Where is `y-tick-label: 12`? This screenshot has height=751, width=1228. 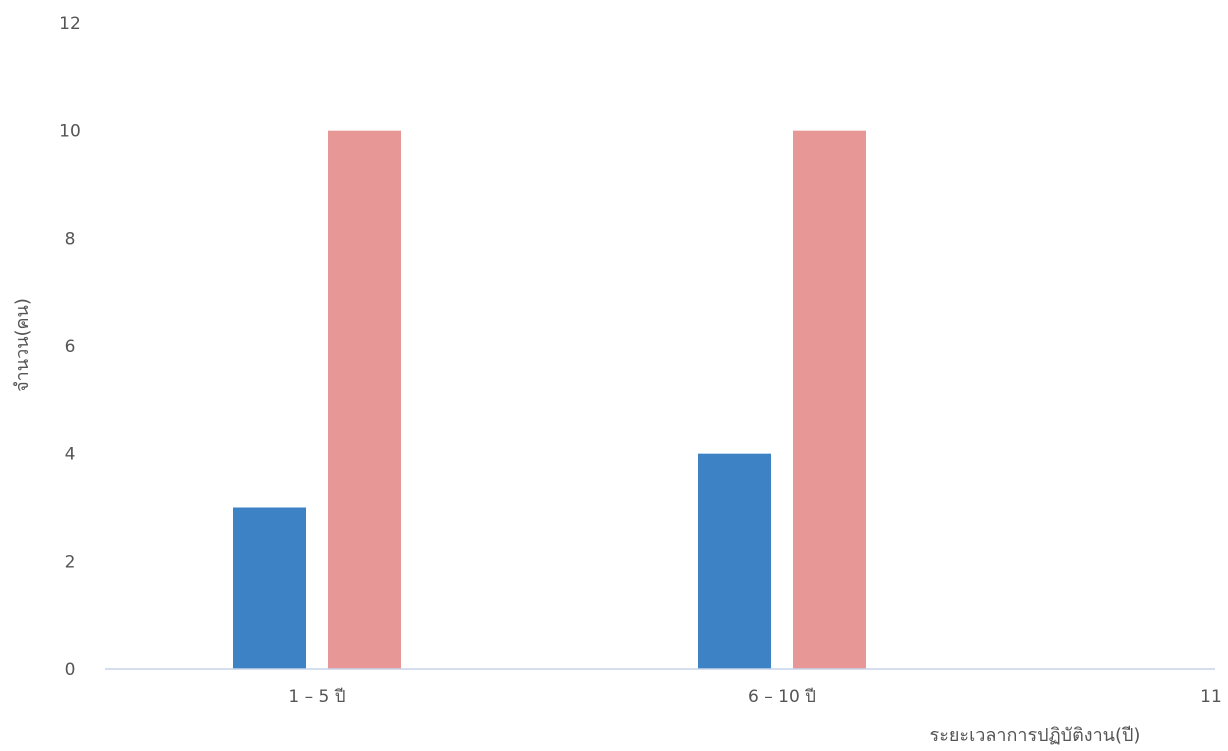
y-tick-label: 12 is located at coordinates (70, 24).